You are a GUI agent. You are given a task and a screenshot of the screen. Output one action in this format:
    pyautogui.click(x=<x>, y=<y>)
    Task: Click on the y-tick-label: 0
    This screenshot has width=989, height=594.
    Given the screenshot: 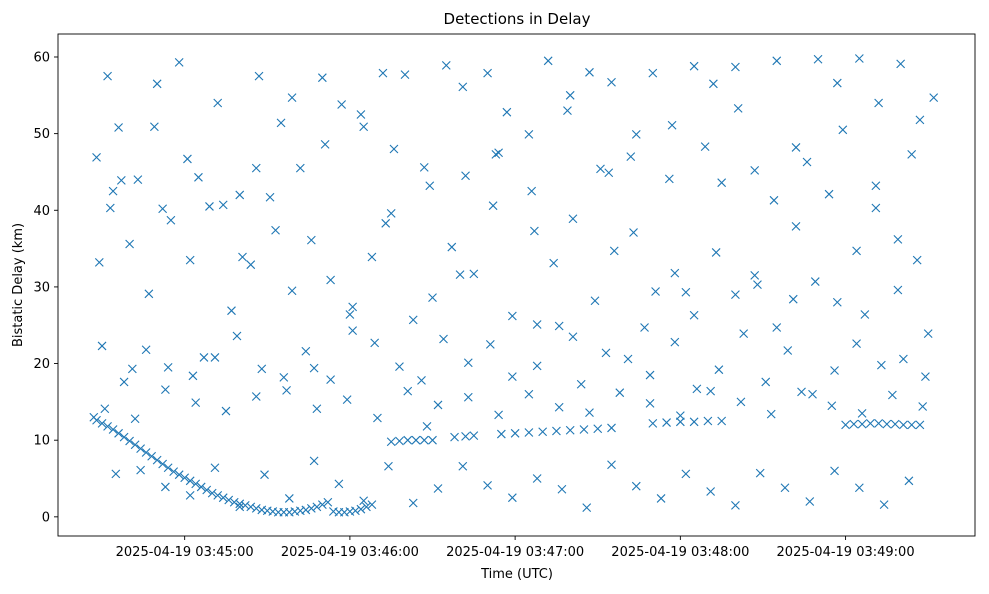 What is the action you would take?
    pyautogui.click(x=46, y=517)
    